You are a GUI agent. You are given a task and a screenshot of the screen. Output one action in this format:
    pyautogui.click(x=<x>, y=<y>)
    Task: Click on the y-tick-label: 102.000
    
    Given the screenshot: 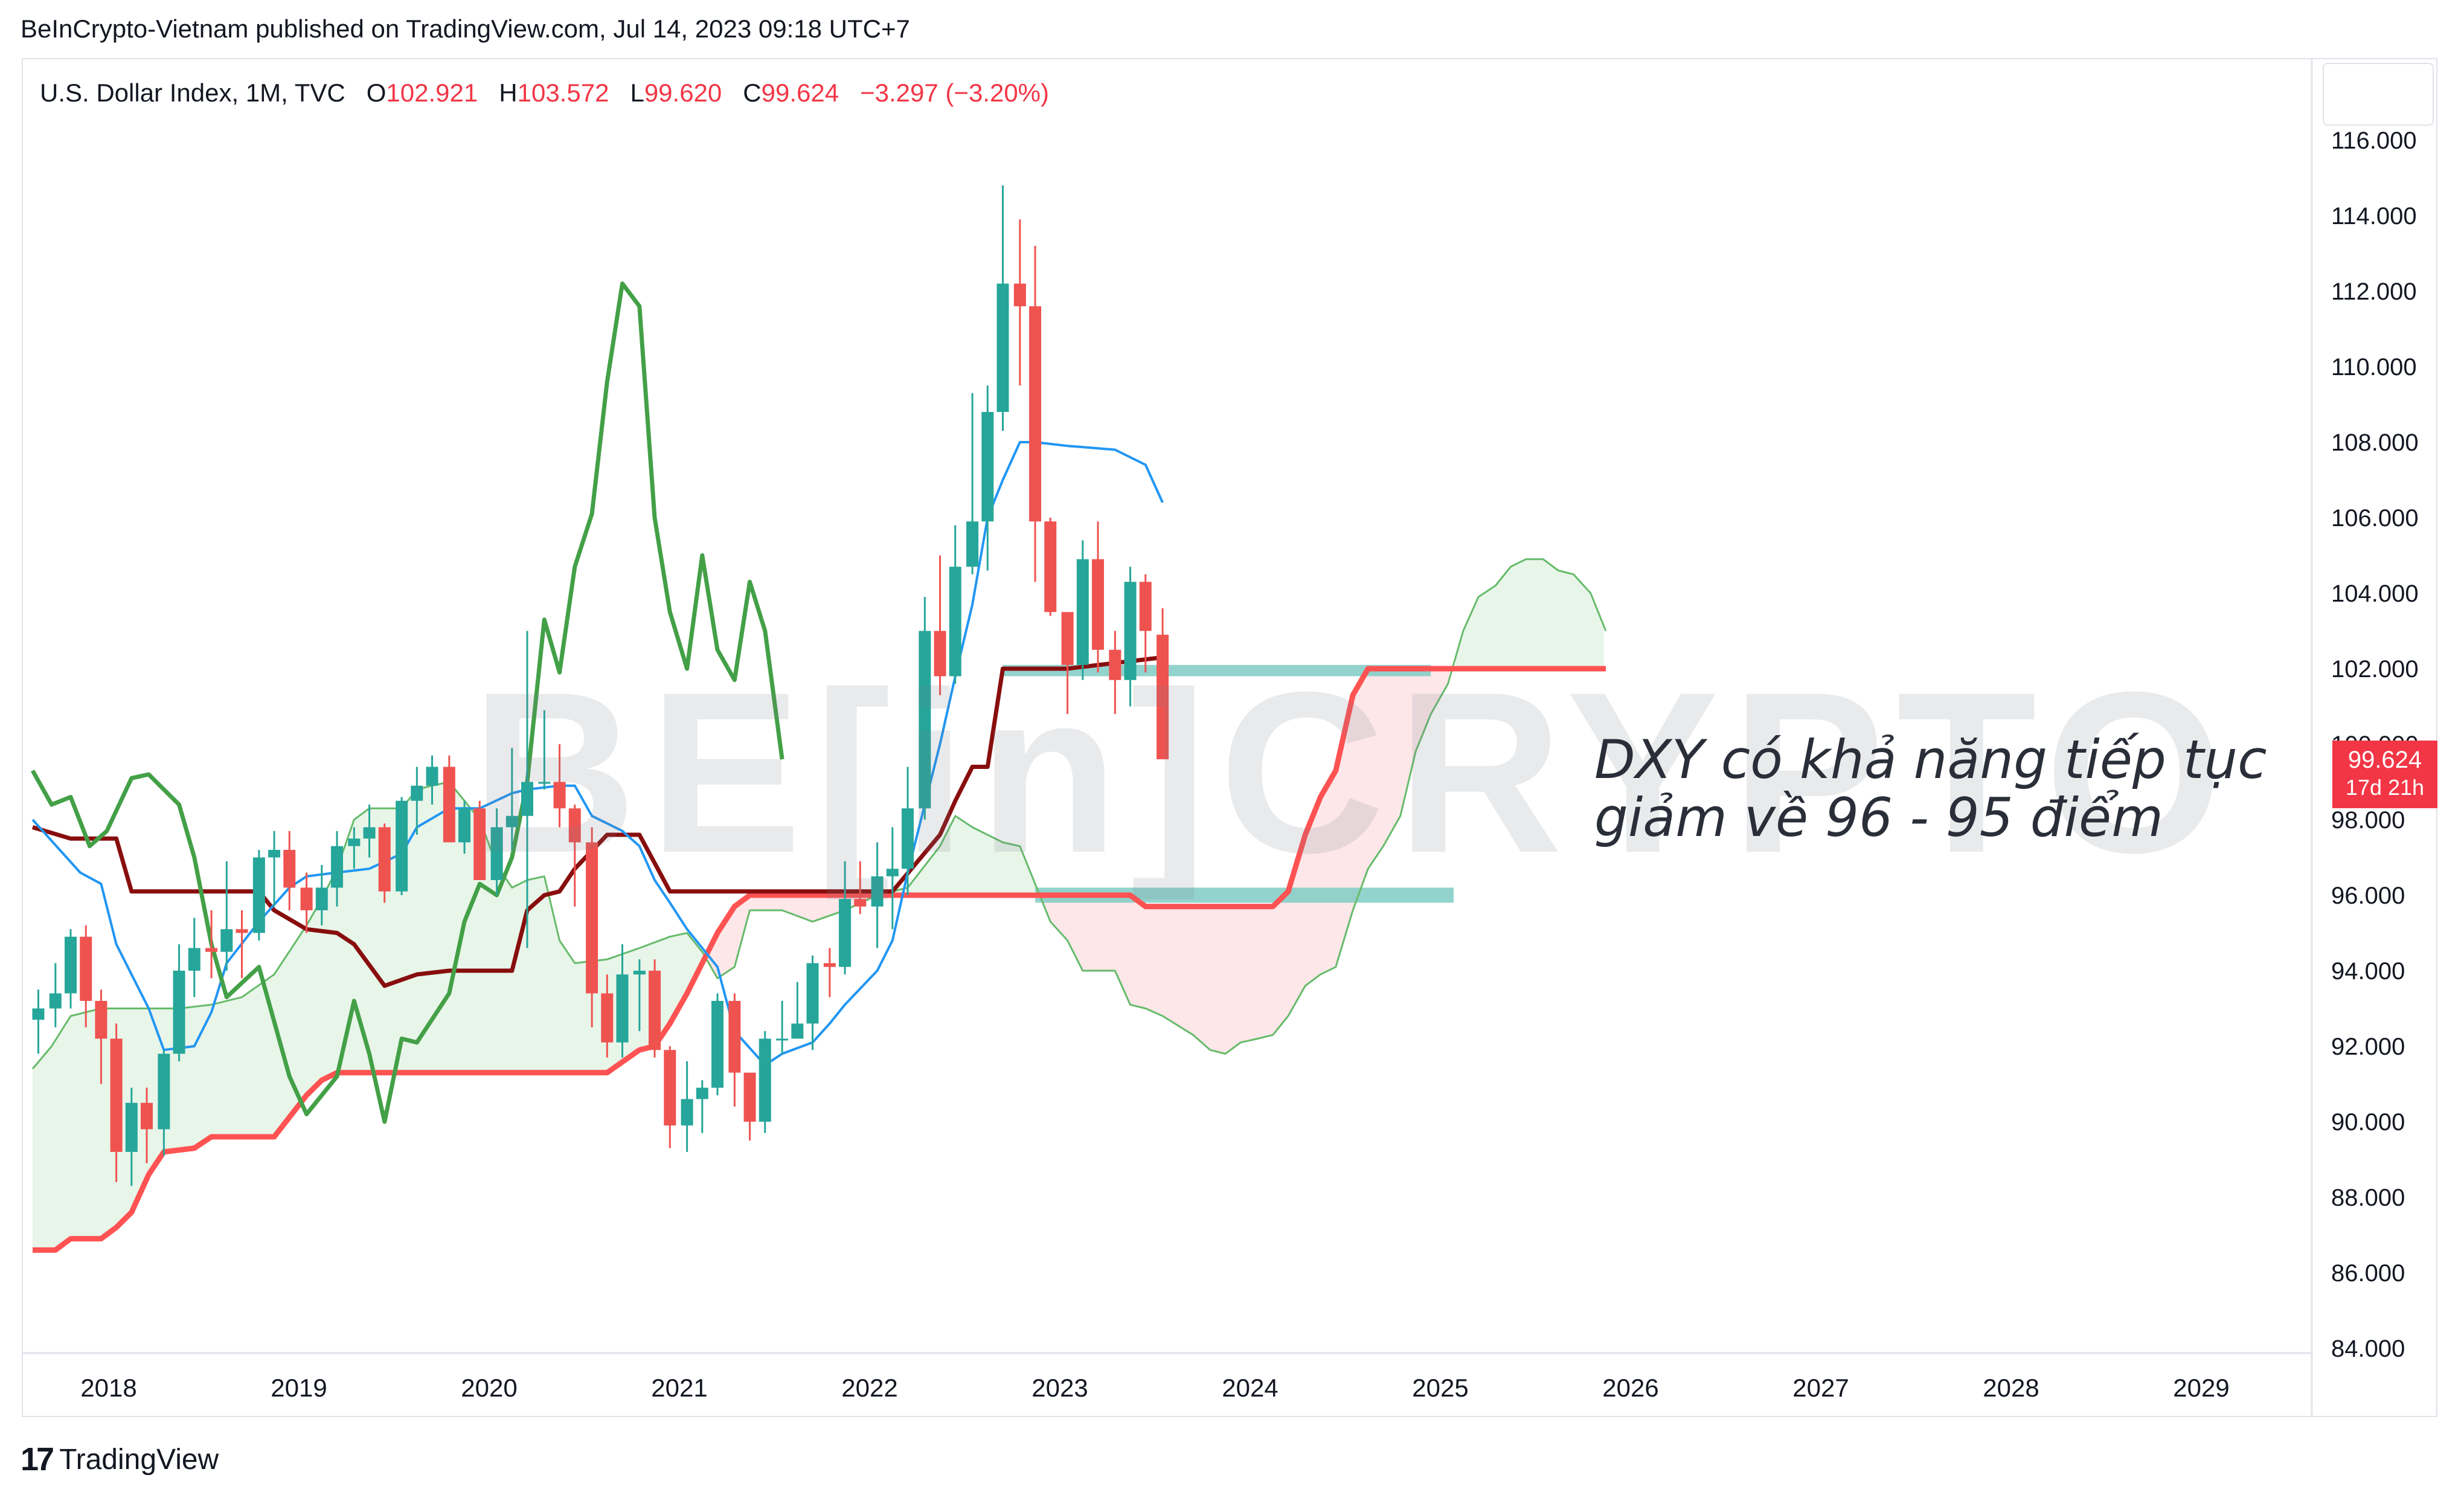 What is the action you would take?
    pyautogui.click(x=2375, y=669)
    